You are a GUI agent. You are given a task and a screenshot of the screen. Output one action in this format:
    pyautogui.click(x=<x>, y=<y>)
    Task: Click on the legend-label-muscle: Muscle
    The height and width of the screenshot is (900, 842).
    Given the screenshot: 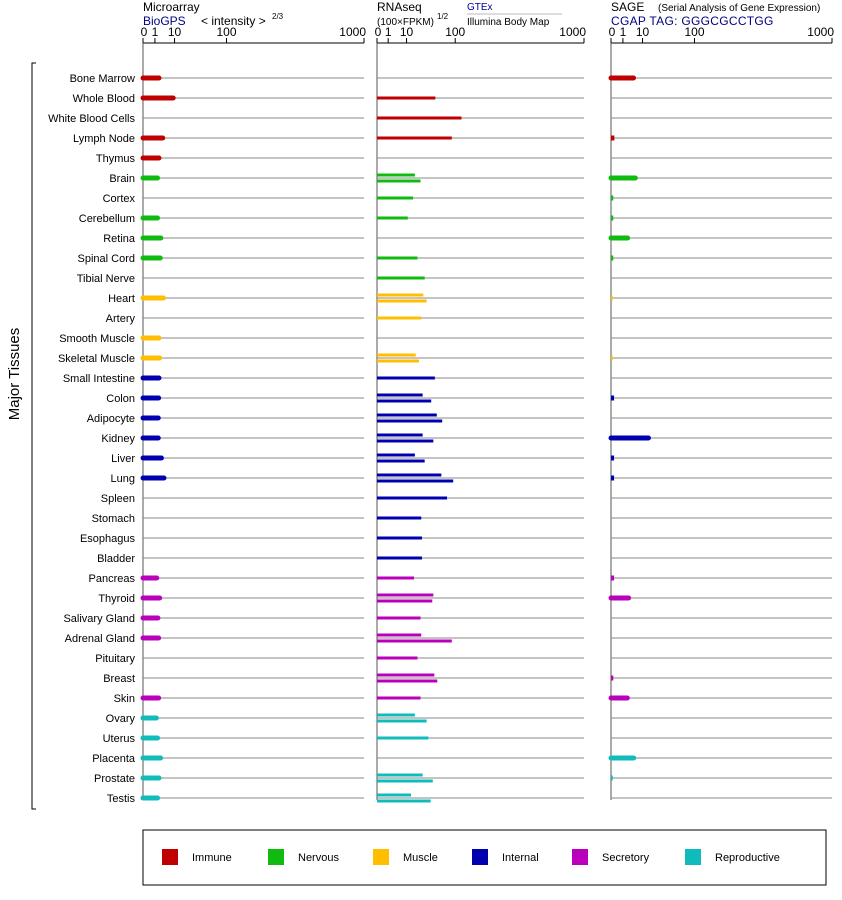 What is the action you would take?
    pyautogui.click(x=420, y=858)
    